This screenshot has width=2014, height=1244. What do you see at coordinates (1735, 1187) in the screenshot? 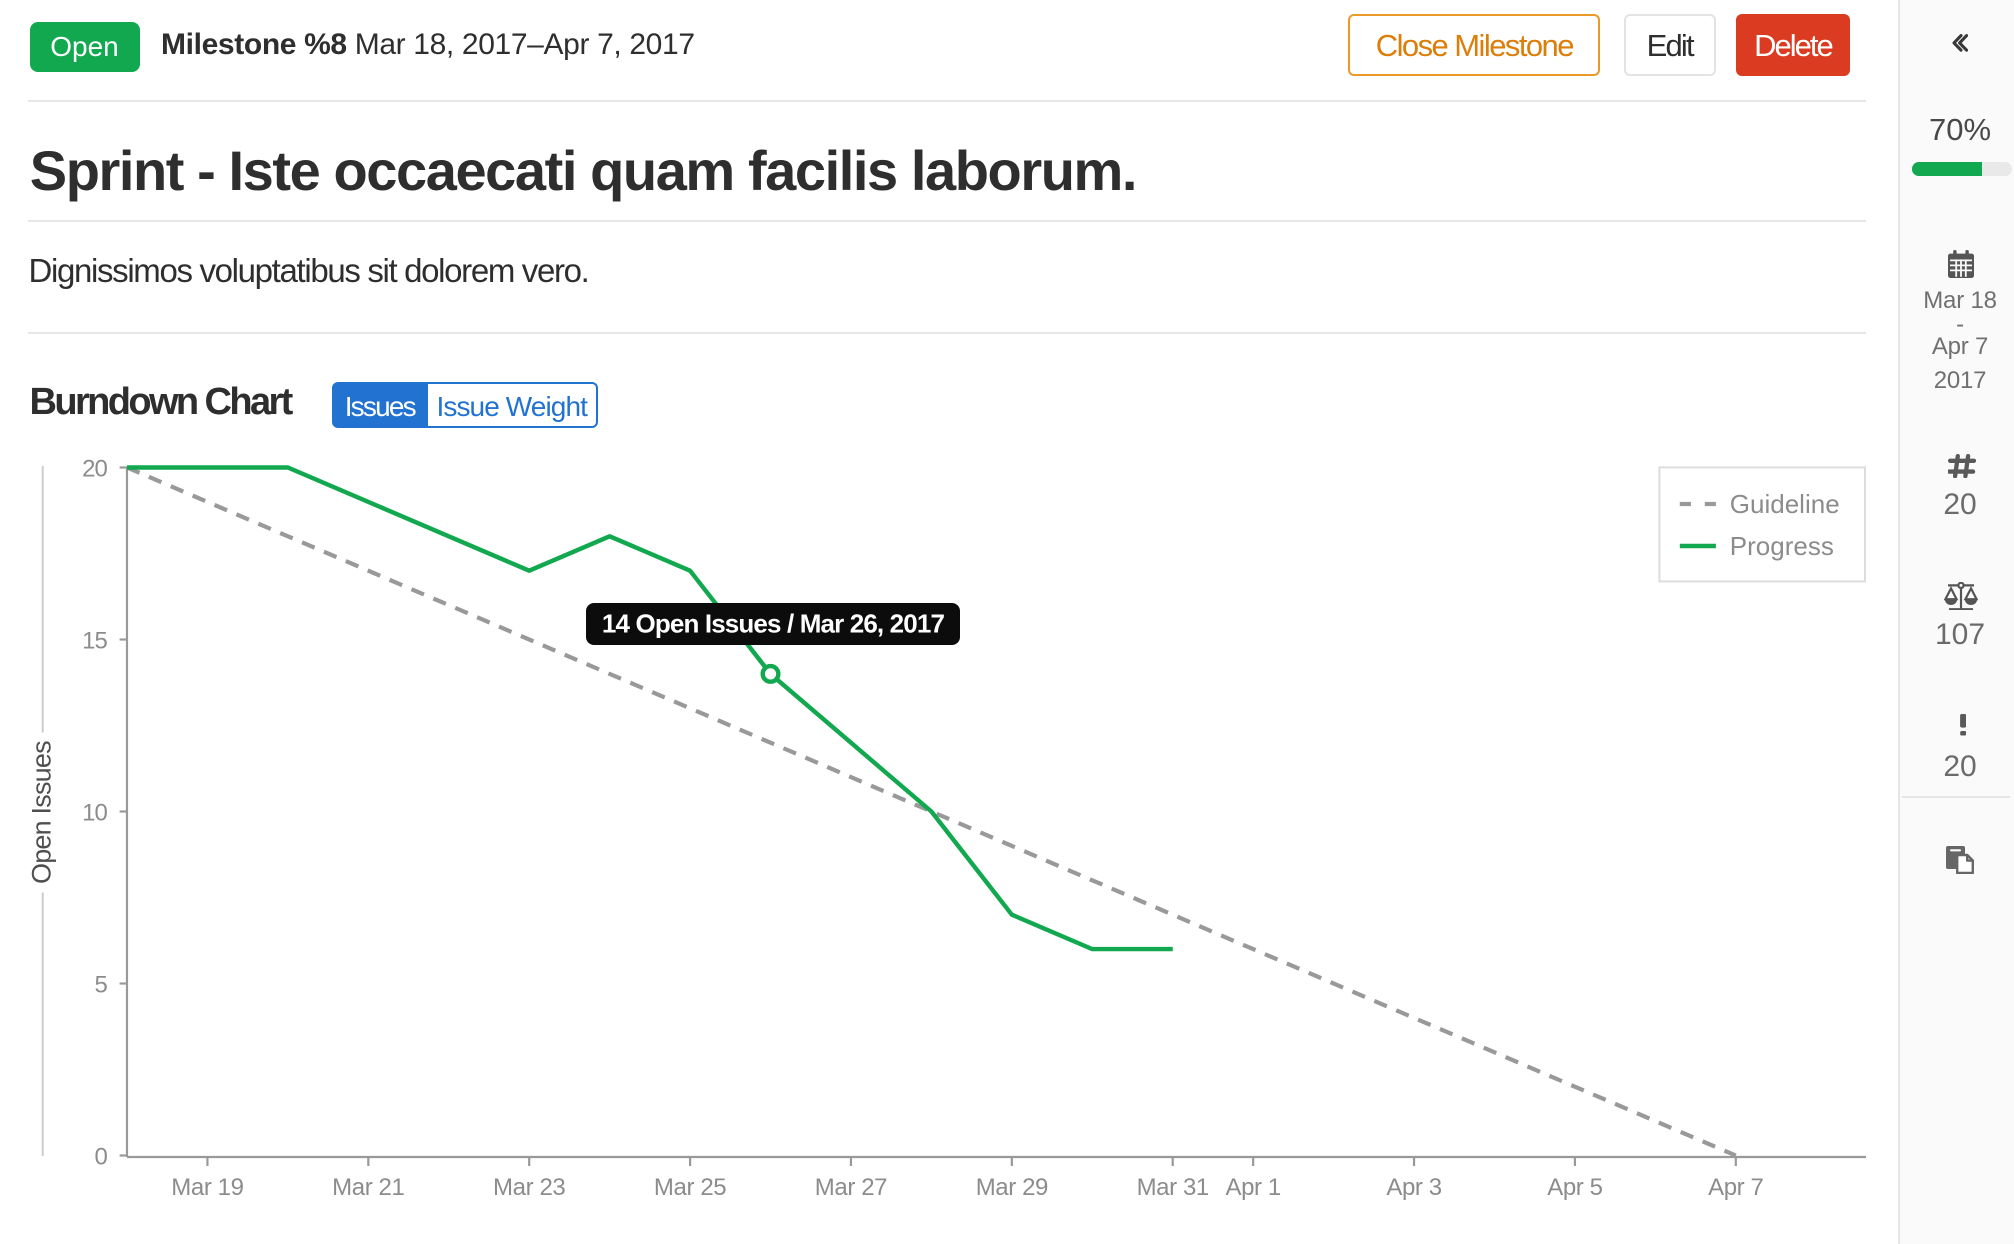
I see `svg-text: Apr 7` at bounding box center [1735, 1187].